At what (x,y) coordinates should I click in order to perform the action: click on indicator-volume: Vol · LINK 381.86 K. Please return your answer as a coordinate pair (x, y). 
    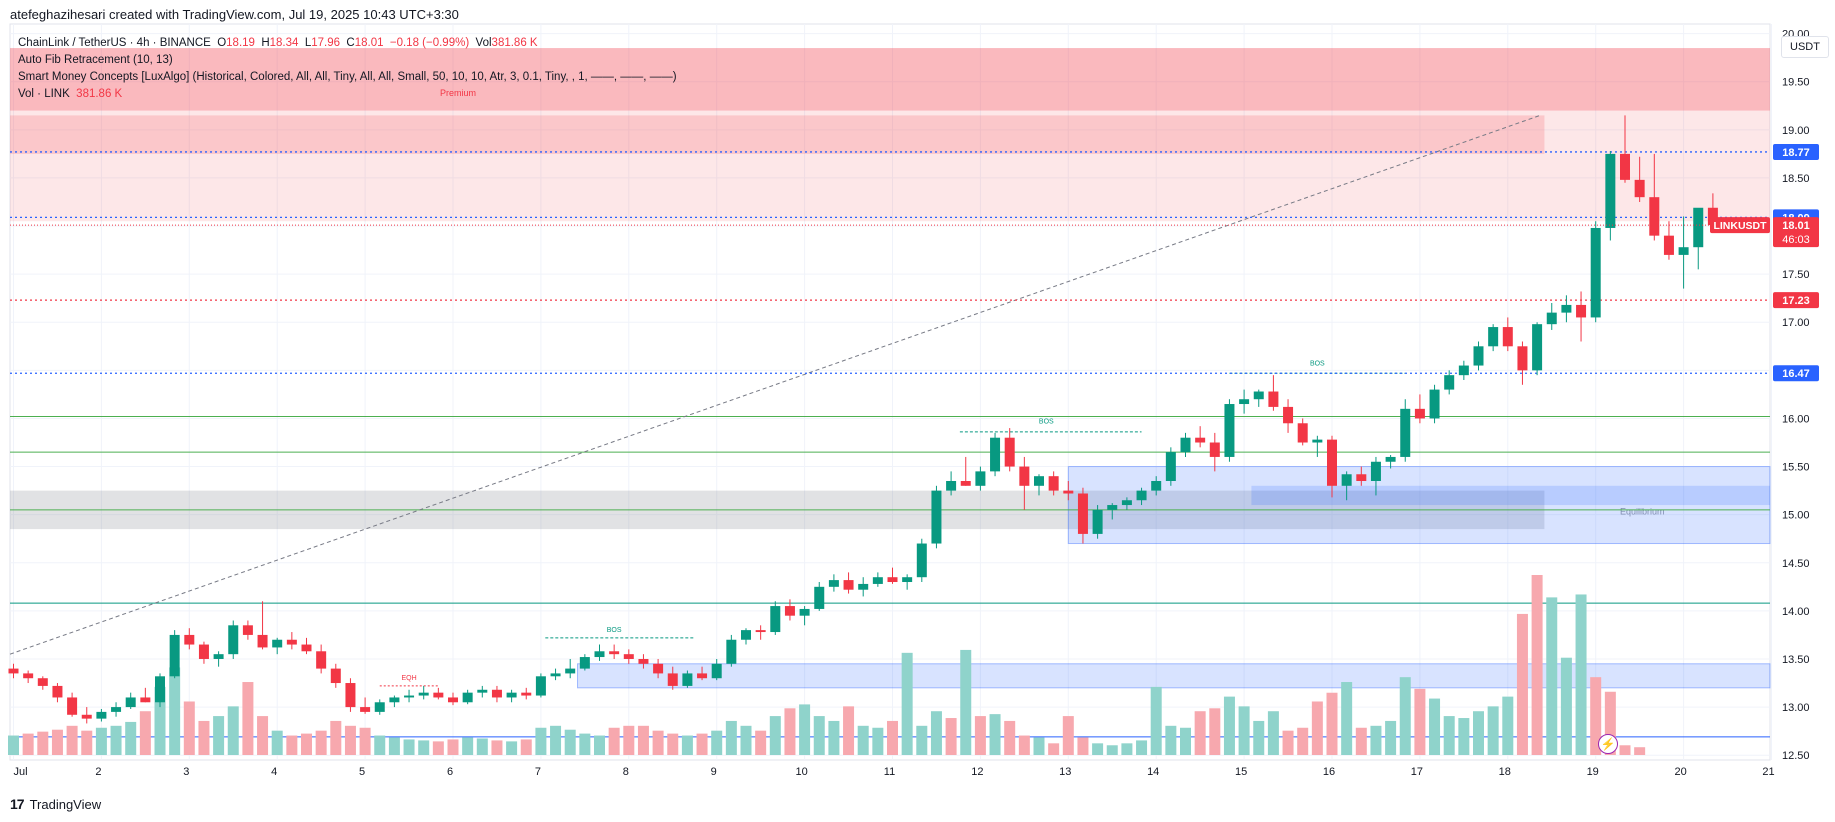
    Looking at the image, I should click on (347, 94).